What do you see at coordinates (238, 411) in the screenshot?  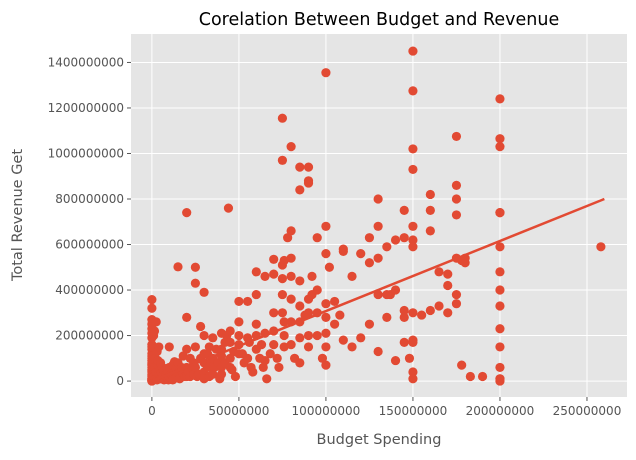 I see `x-tick-label: 50000000` at bounding box center [238, 411].